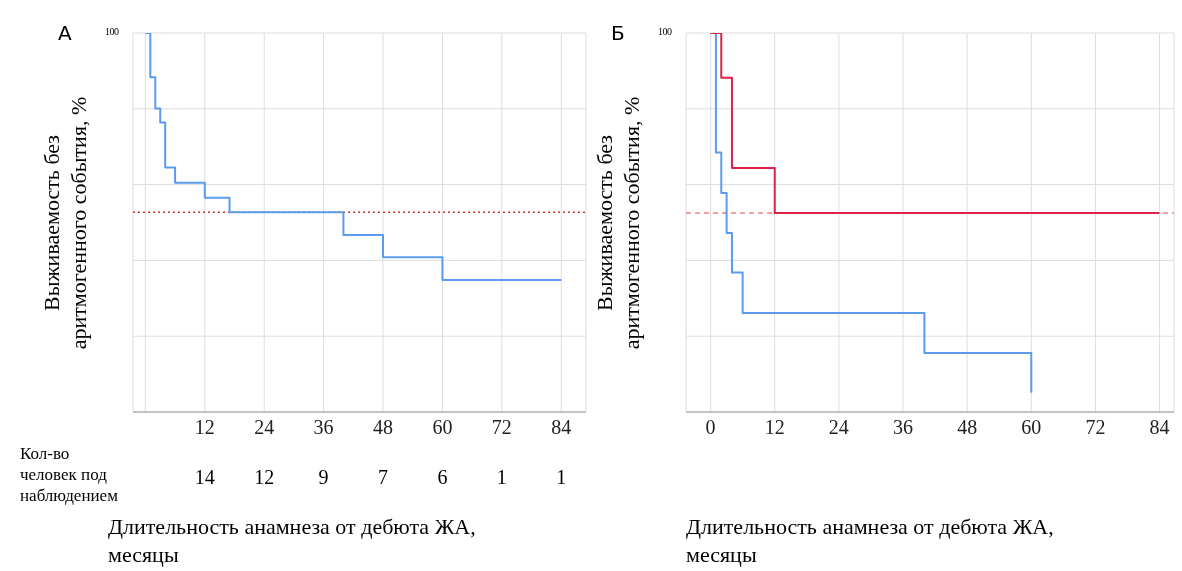  What do you see at coordinates (69, 474) in the screenshot?
I see `text: Кол-во человек под наблюдением` at bounding box center [69, 474].